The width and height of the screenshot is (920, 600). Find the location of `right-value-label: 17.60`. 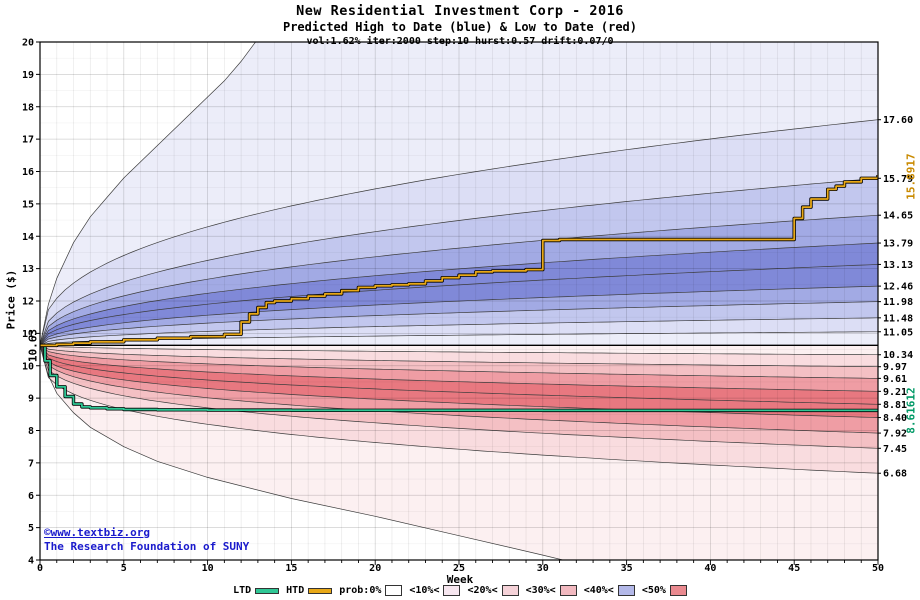

right-value-label: 17.60 is located at coordinates (898, 120).